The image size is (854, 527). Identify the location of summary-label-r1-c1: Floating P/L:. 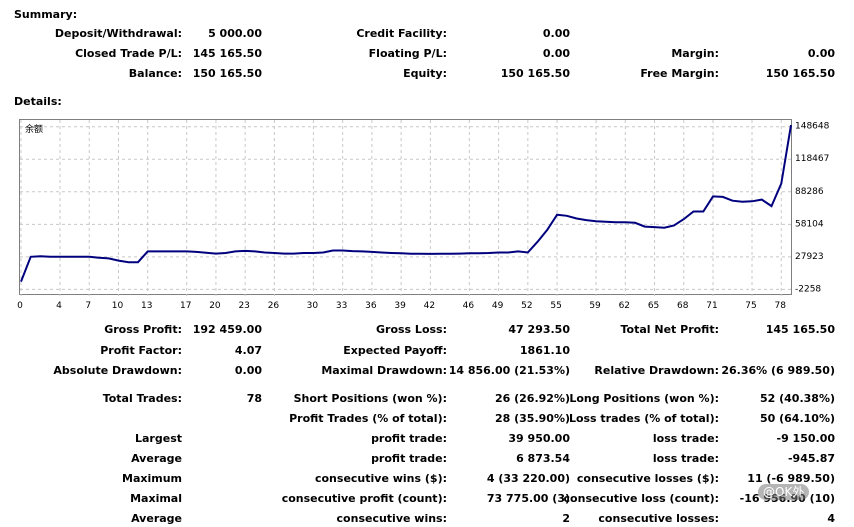
(407, 53).